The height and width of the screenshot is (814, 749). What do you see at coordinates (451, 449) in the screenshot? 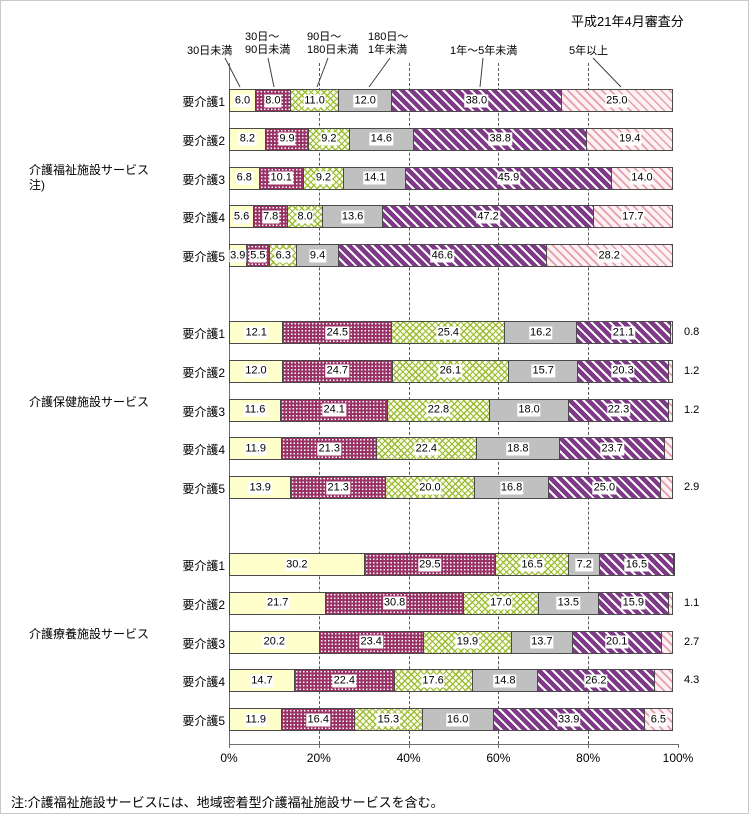
I see `bar-row: 11.9 21.3 22.4 18.8 23.7` at bounding box center [451, 449].